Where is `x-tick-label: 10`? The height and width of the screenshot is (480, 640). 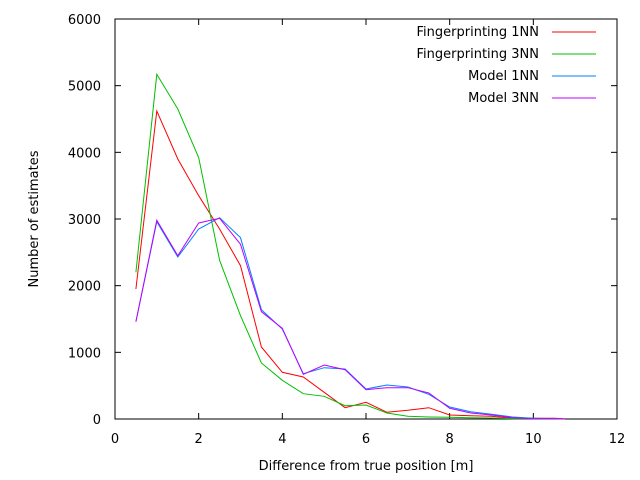 x-tick-label: 10 is located at coordinates (533, 439).